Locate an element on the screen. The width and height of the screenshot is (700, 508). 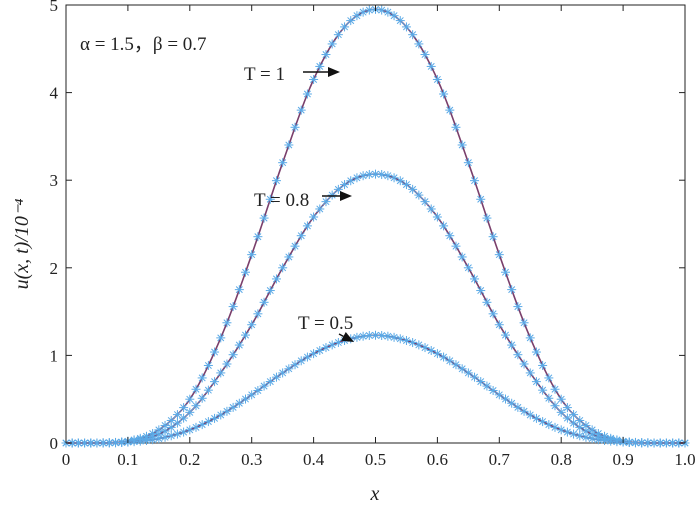
x-tick-label: 0.6 is located at coordinates (437, 459).